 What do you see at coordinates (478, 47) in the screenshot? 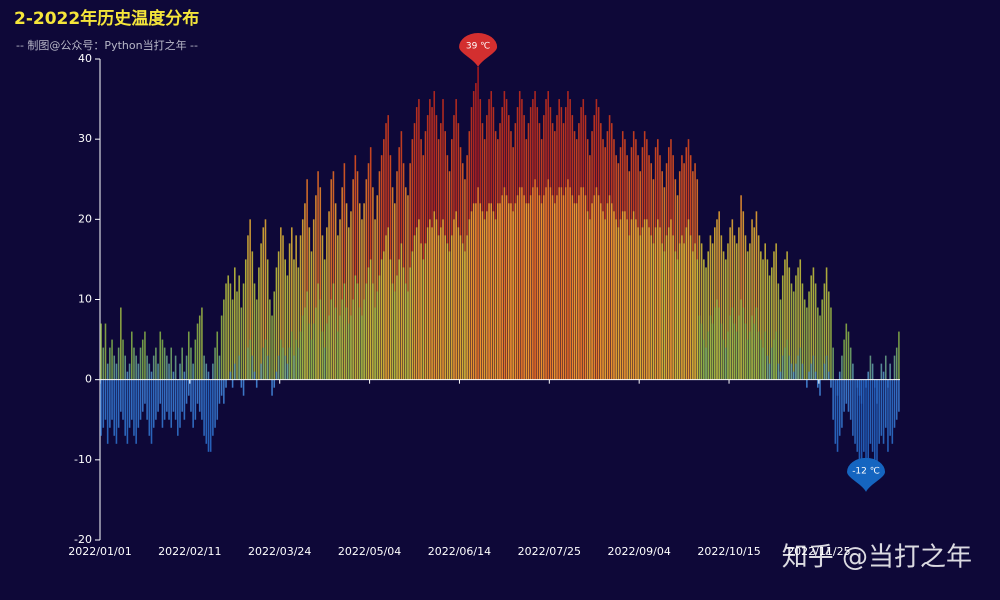
I see `marker-label: 39 ℃` at bounding box center [478, 47].